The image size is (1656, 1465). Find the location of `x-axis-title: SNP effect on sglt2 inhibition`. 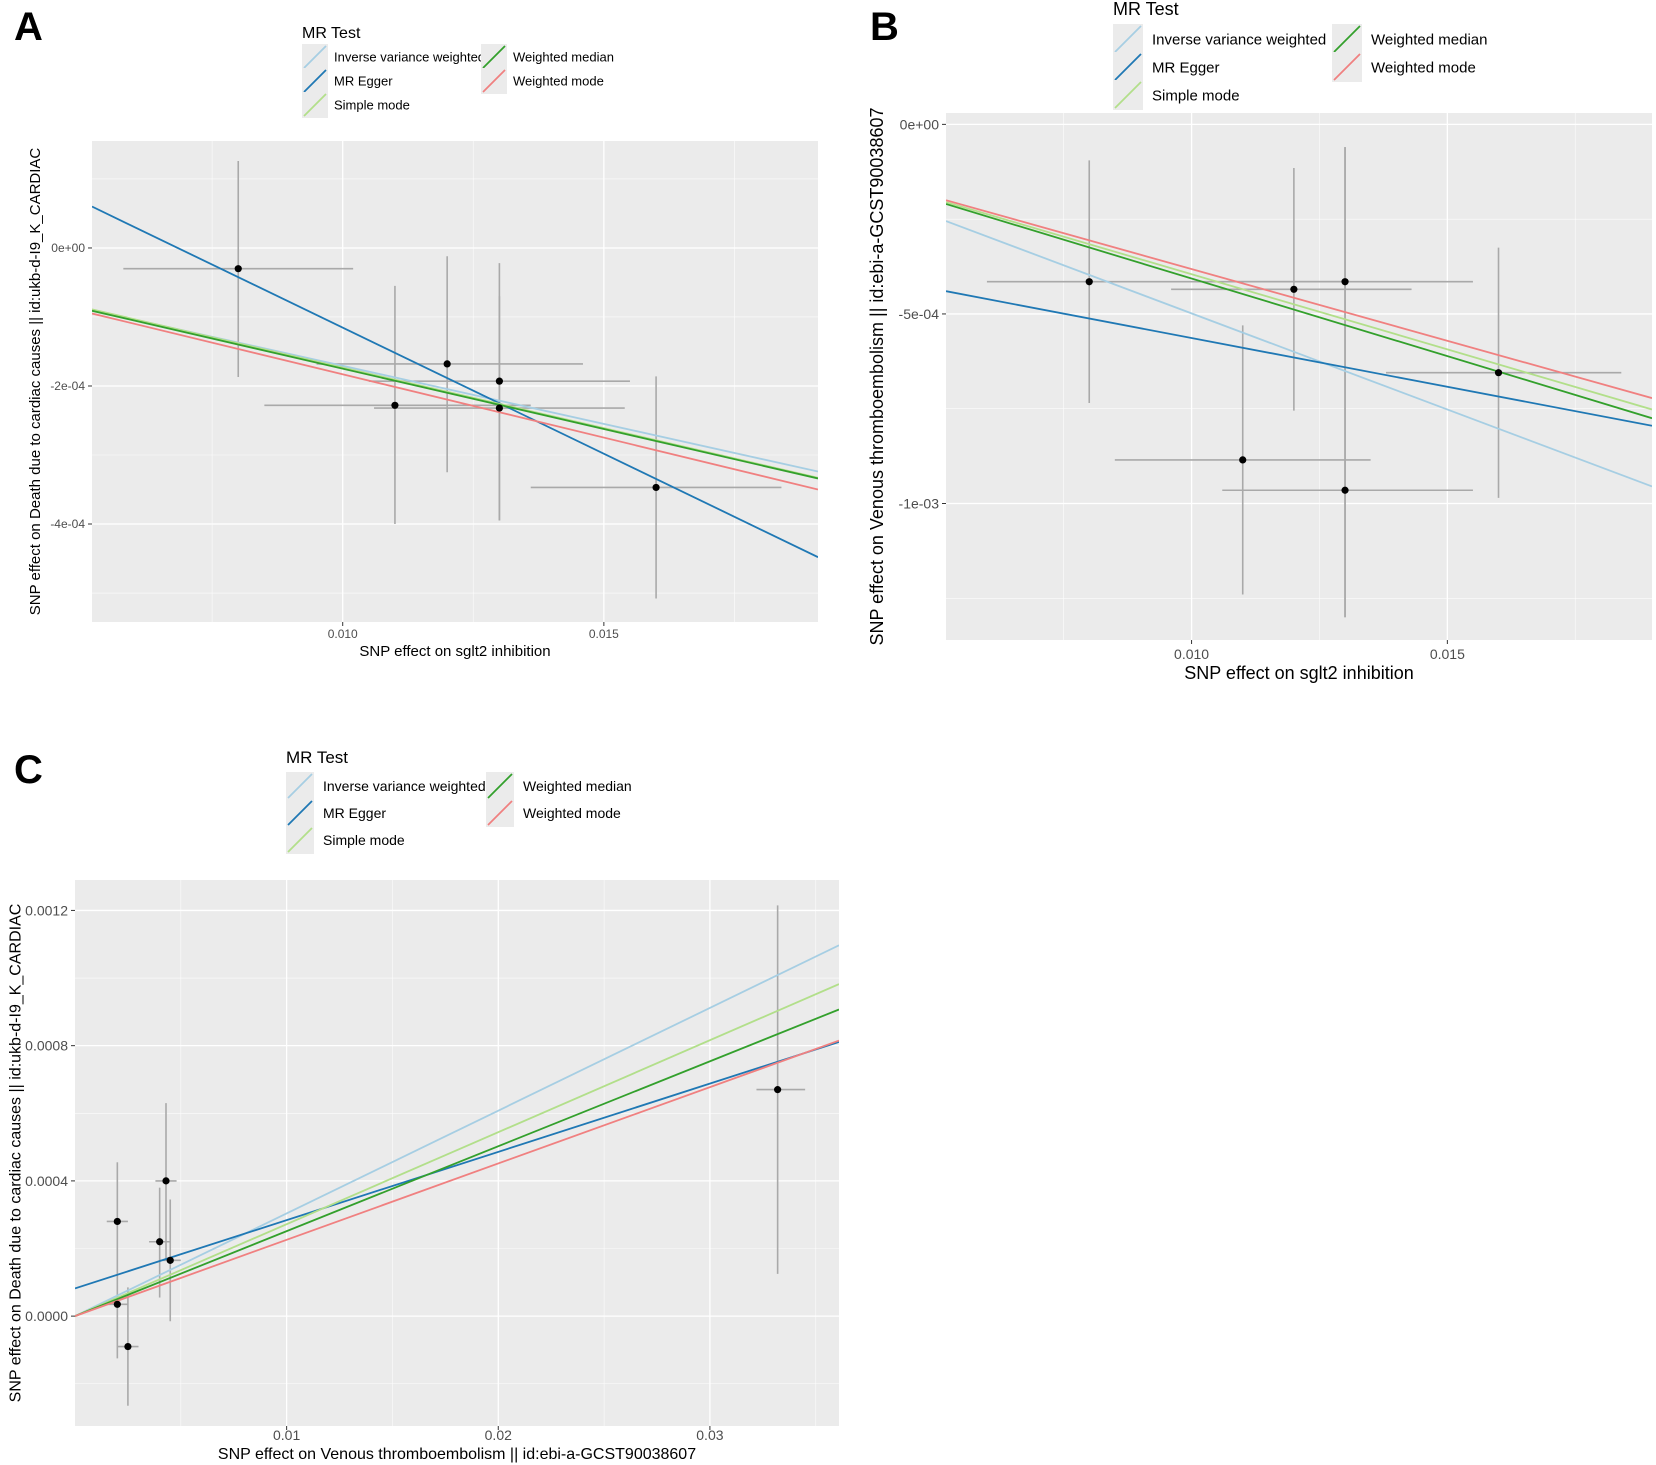

x-axis-title: SNP effect on sglt2 inhibition is located at coordinates (454, 651).